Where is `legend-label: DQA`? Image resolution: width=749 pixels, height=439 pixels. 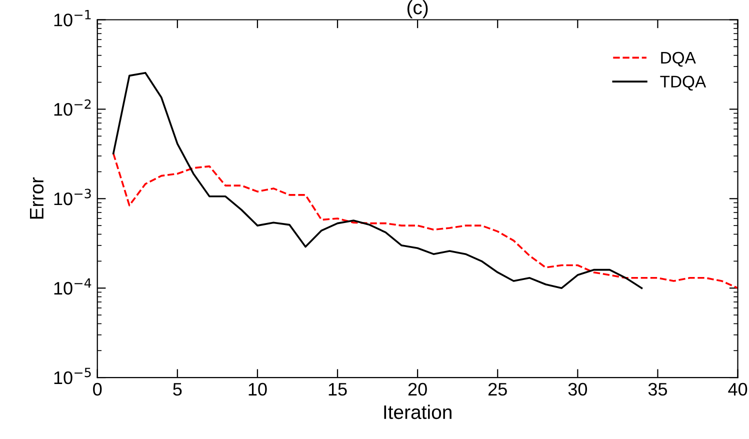 legend-label: DQA is located at coordinates (678, 59).